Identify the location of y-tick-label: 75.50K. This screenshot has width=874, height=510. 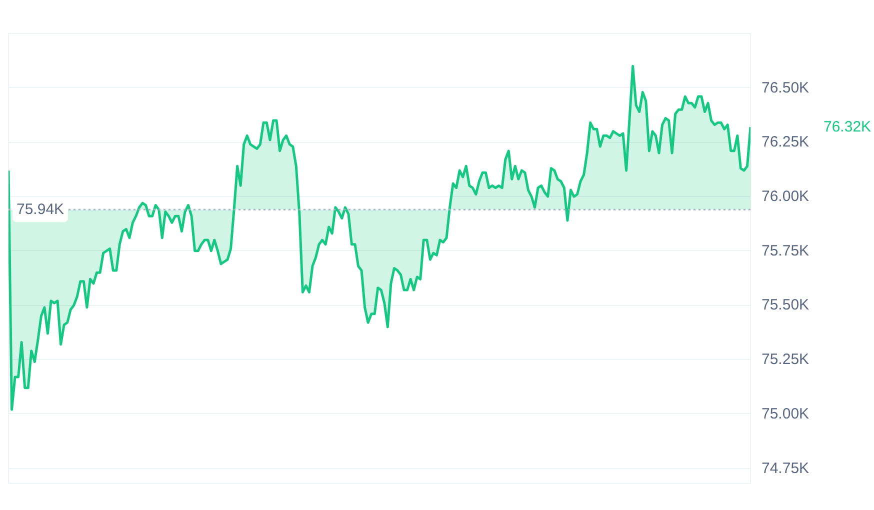
(786, 305).